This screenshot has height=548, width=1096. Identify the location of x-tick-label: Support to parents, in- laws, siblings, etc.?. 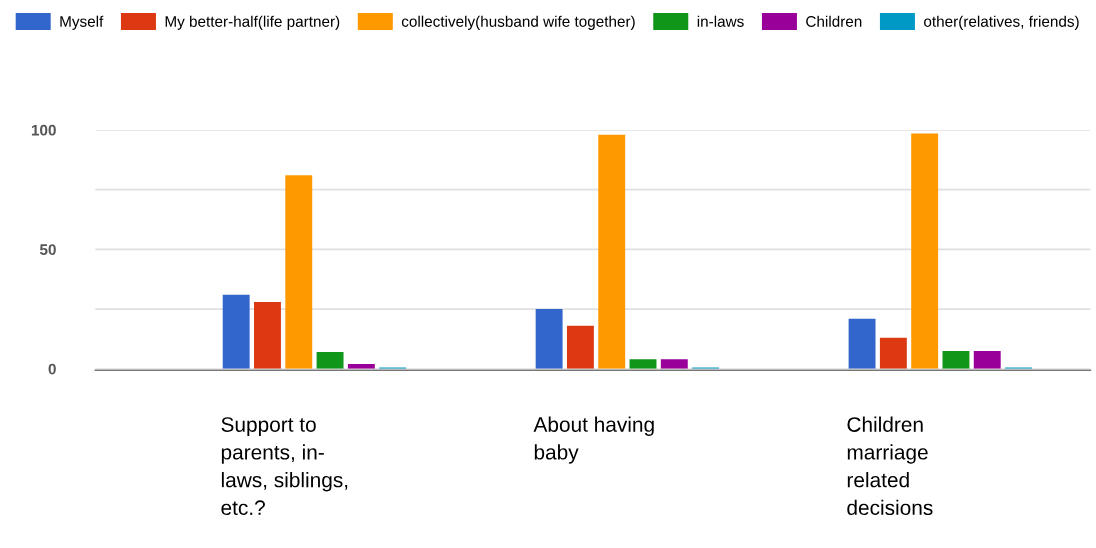
(284, 466).